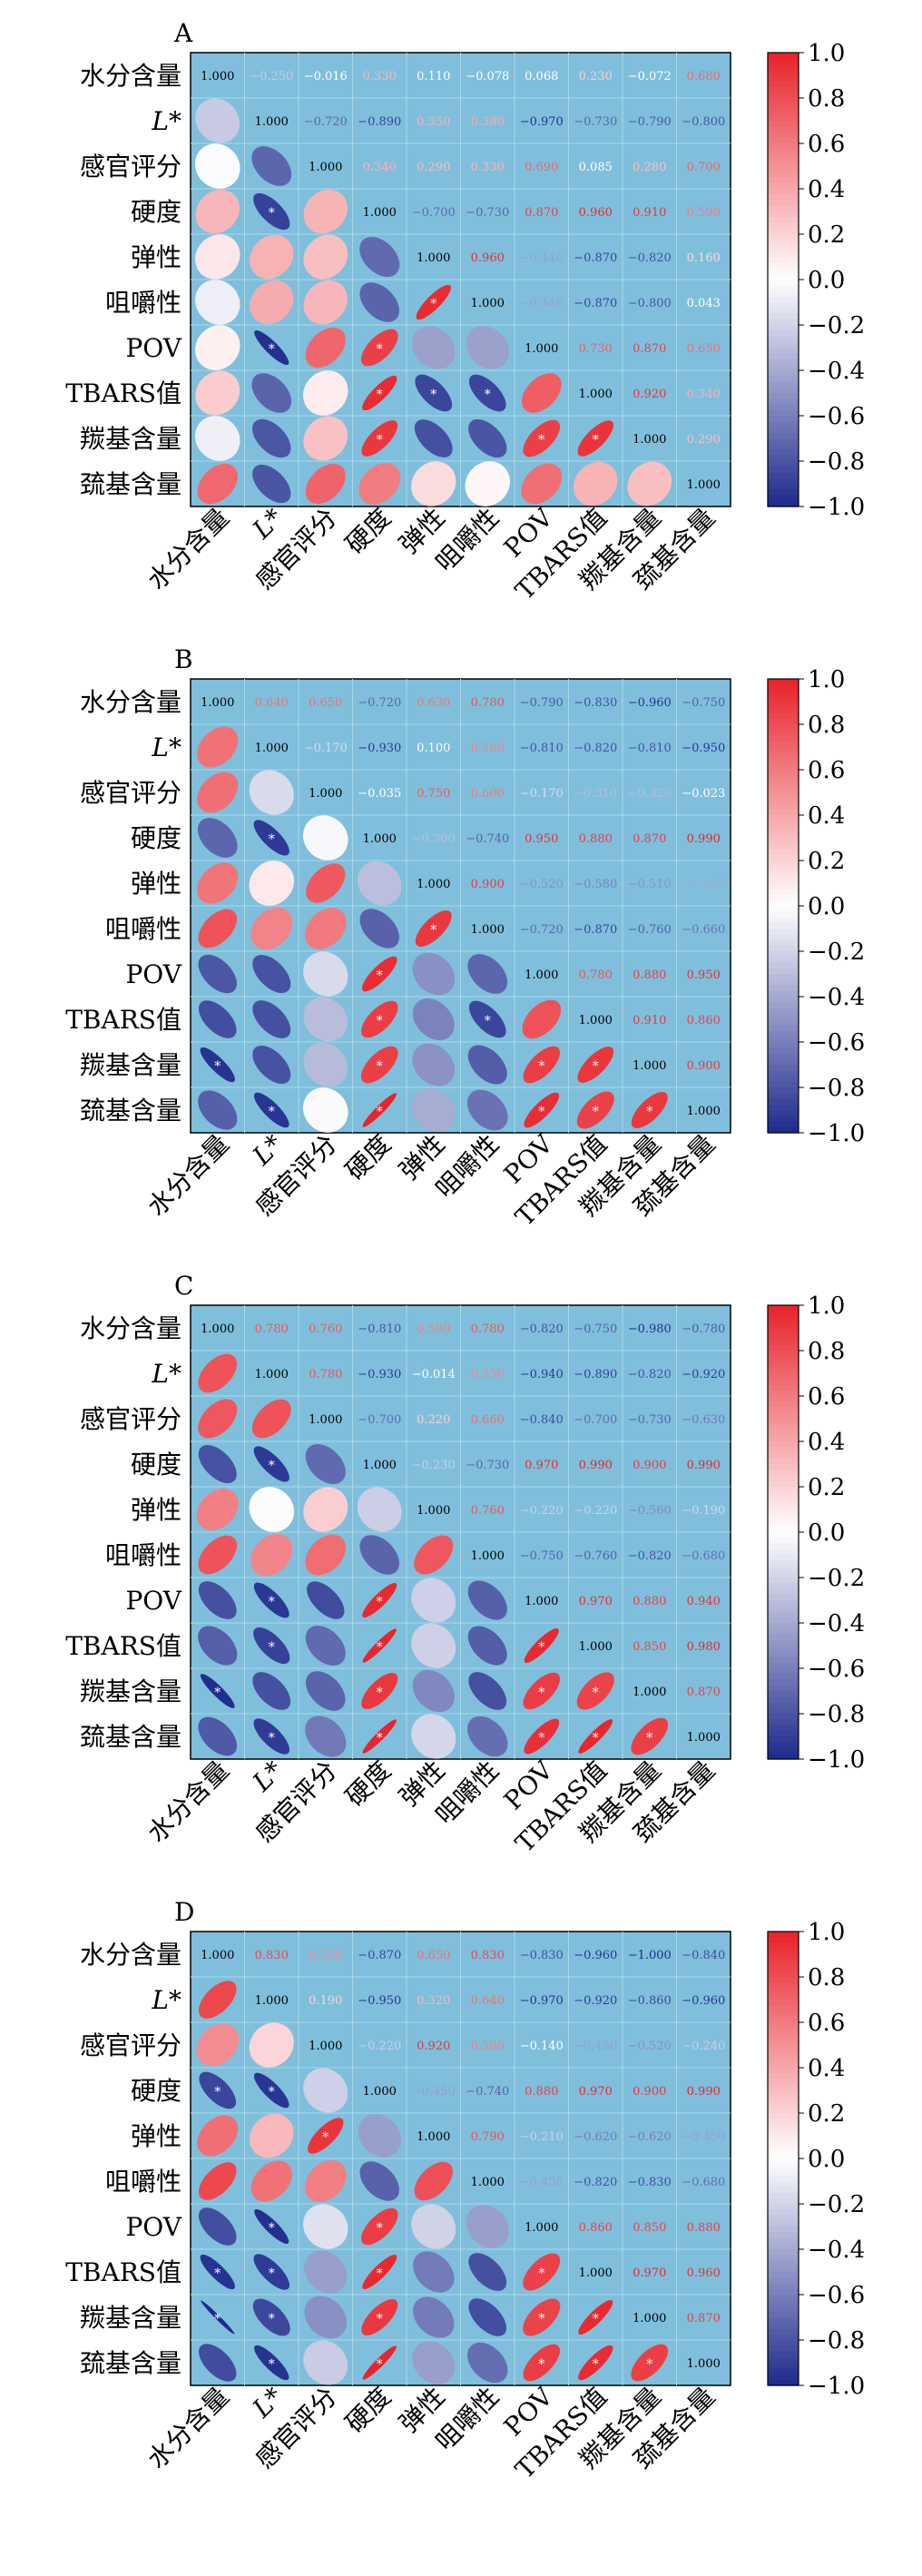 Image resolution: width=922 pixels, height=2576 pixels. I want to click on correlation-value: 0.960, so click(488, 258).